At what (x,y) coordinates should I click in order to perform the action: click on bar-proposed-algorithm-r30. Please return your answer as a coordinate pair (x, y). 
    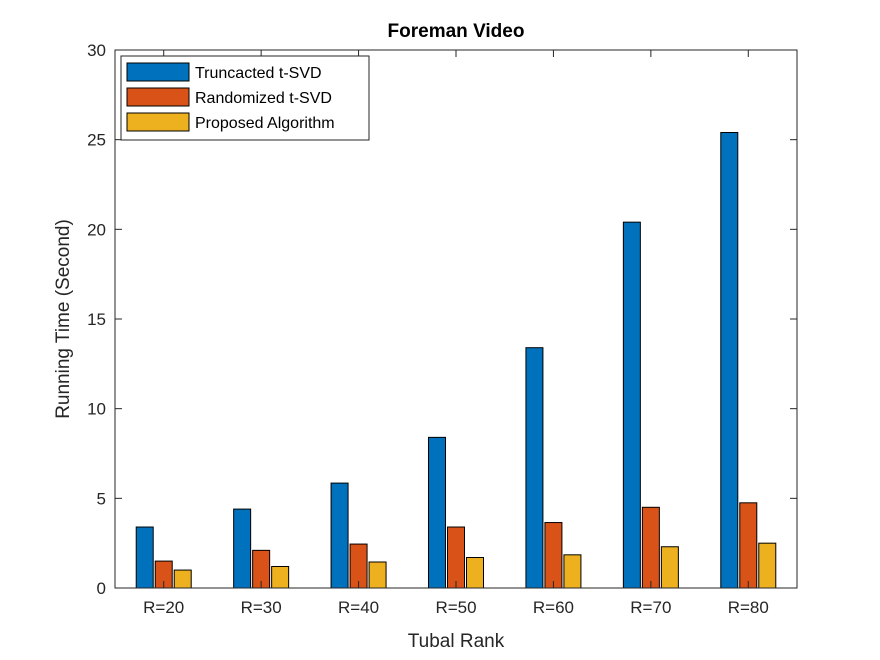
    Looking at the image, I should click on (280, 577).